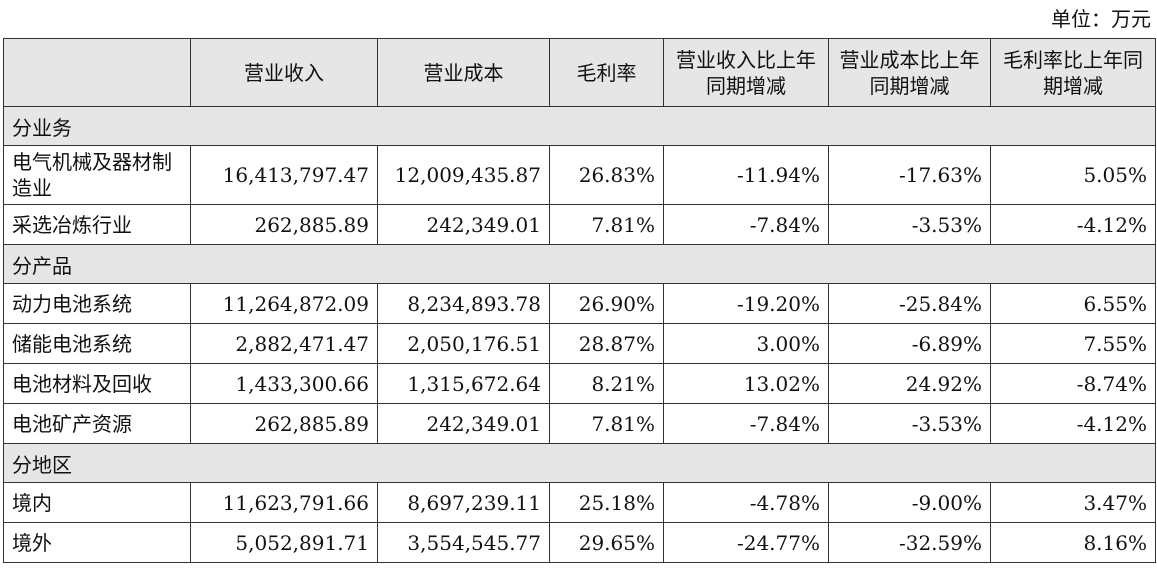 Image resolution: width=1157 pixels, height=581 pixels. Describe the element at coordinates (1073, 343) in the screenshot. I see `cell-margin-yoy: 7.55%` at that location.